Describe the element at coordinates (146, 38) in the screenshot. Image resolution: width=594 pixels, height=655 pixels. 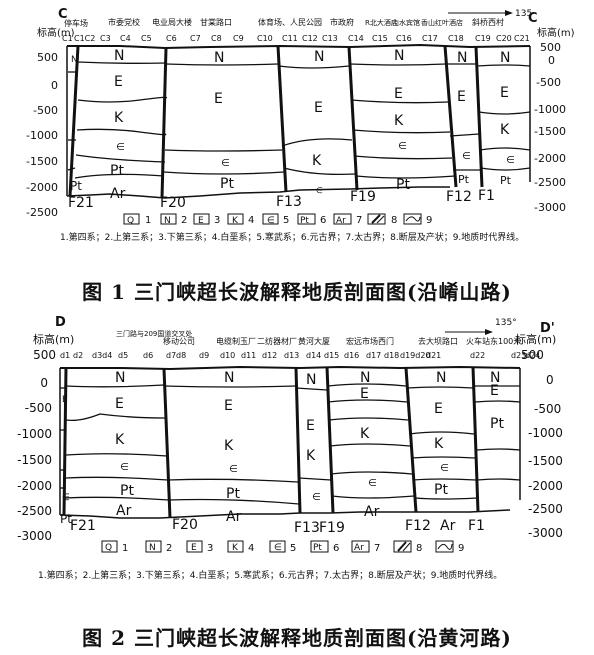
I see `station-label: C5` at that location.